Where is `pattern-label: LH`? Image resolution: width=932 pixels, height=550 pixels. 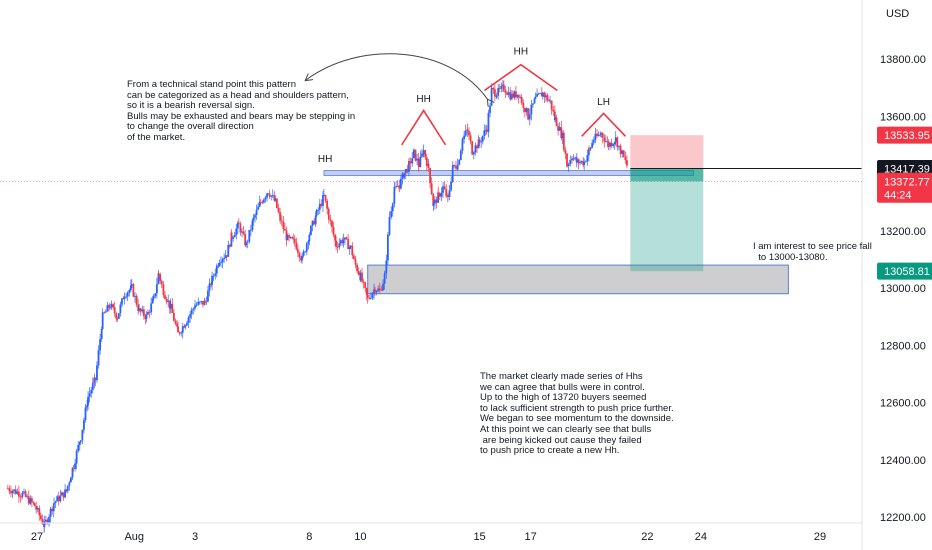 pattern-label: LH is located at coordinates (603, 102).